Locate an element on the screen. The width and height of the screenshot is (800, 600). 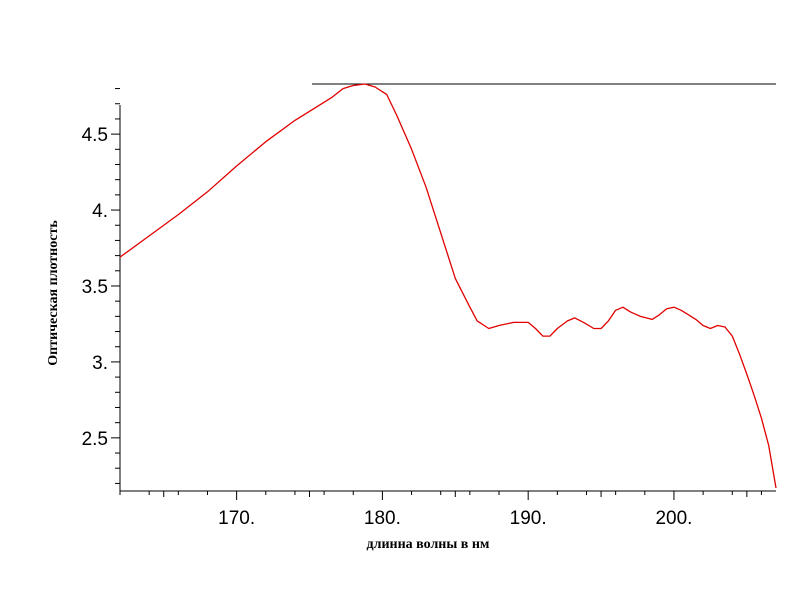
x-axis-title: длинна волны в нм is located at coordinates (428, 544).